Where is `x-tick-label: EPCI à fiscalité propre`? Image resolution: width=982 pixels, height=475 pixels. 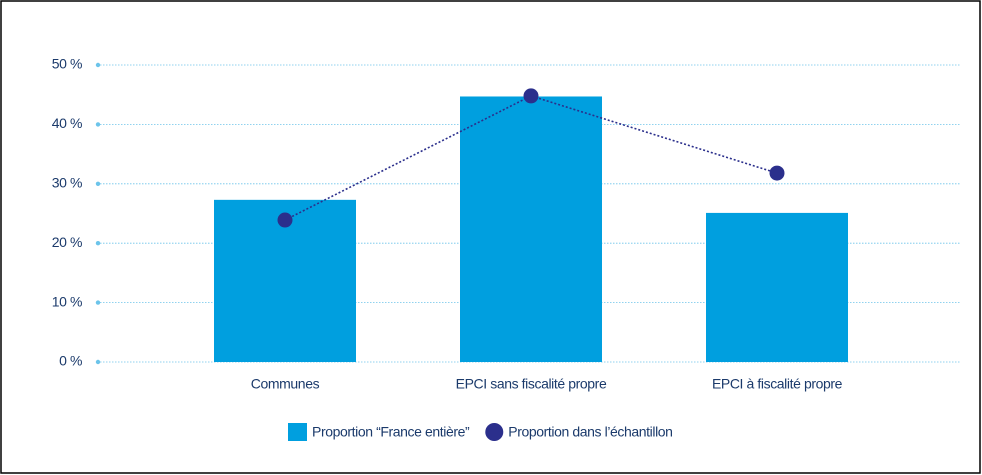
x-tick-label: EPCI à fiscalité propre is located at coordinates (777, 384).